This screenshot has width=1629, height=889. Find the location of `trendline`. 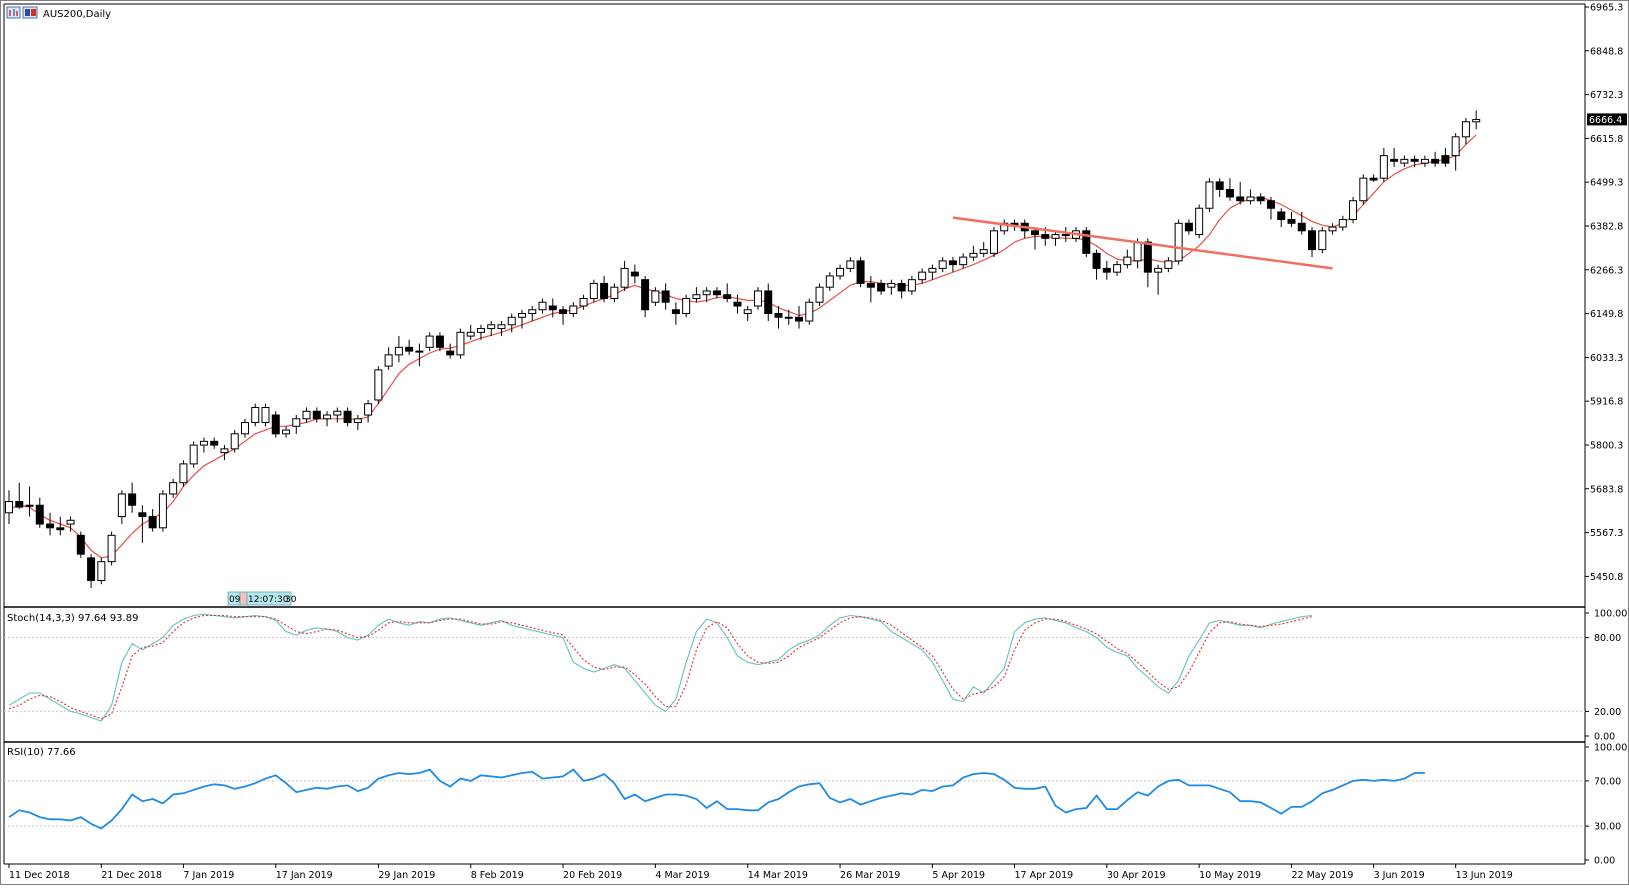

trendline is located at coordinates (1142, 243).